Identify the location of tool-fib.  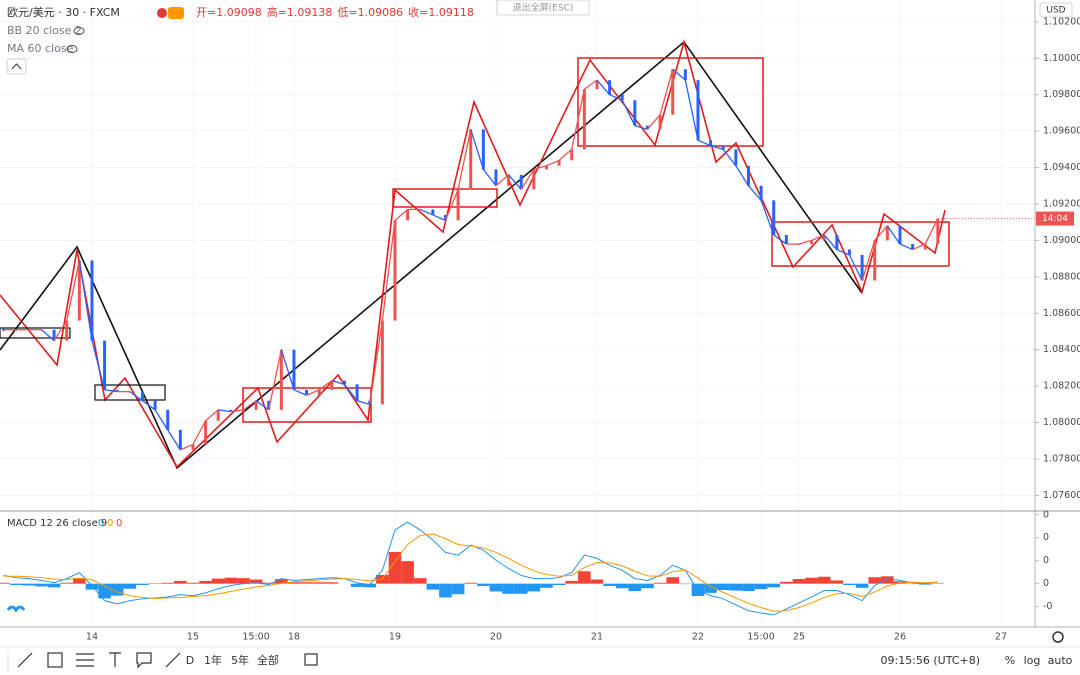
(85, 660).